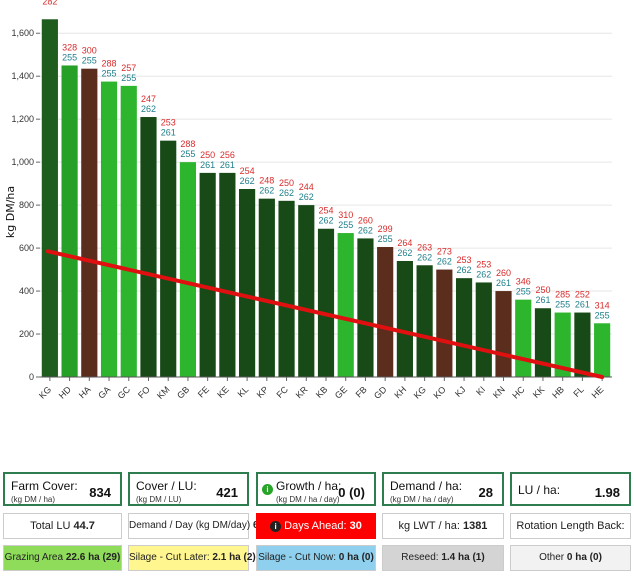 This screenshot has width=634, height=577. I want to click on bar-label-top: 248, so click(266, 181).